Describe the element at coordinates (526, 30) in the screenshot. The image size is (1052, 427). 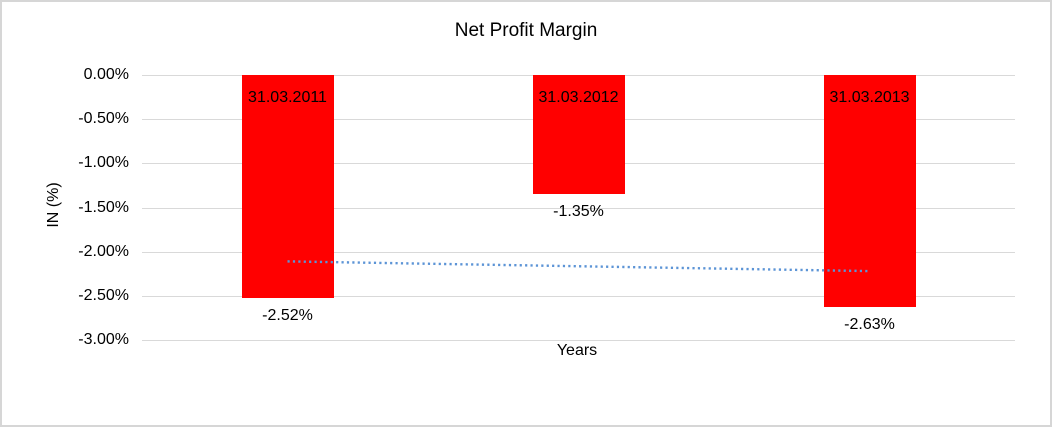
I see `chart-title: Net Profit Margin` at that location.